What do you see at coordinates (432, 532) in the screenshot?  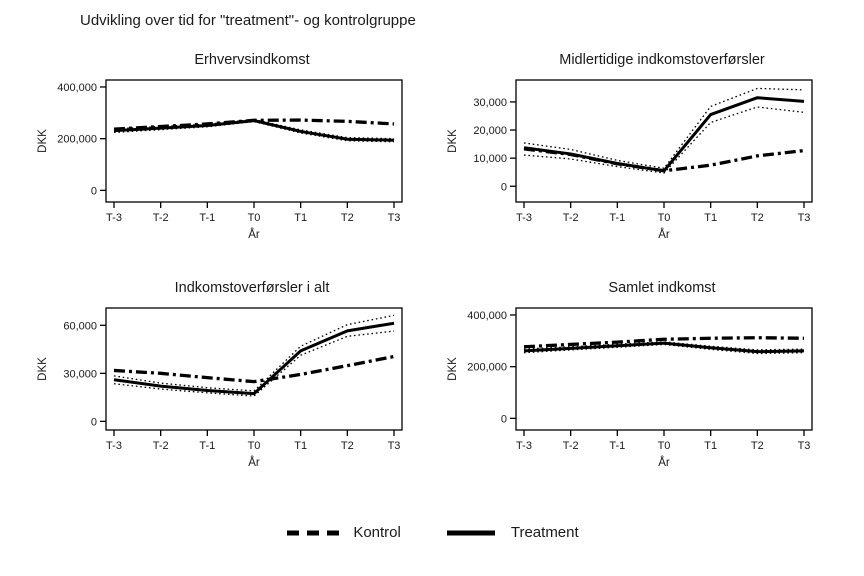 I see `legend: Kontrol Treatment` at bounding box center [432, 532].